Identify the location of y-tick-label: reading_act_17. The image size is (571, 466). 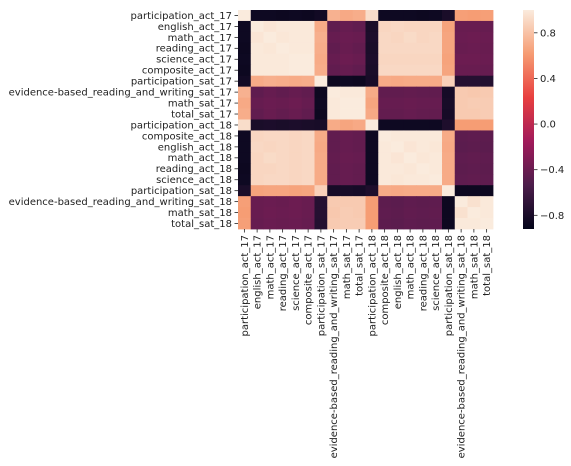
(194, 49).